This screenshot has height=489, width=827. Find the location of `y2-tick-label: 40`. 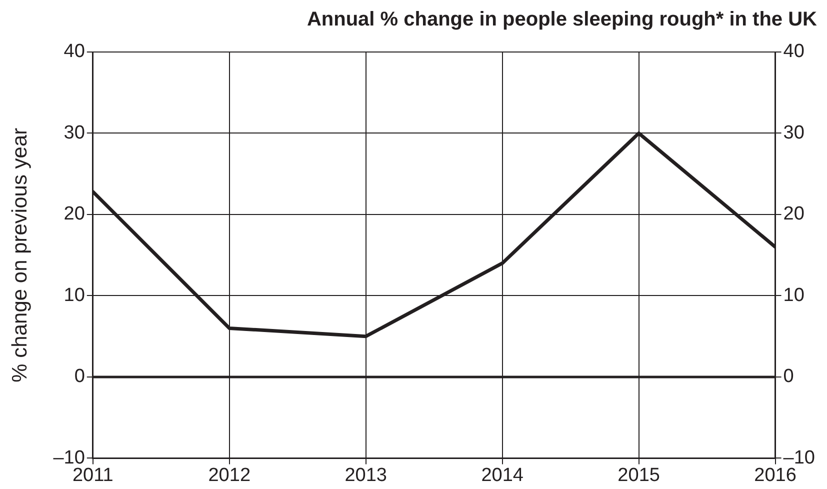

y2-tick-label: 40 is located at coordinates (793, 51).